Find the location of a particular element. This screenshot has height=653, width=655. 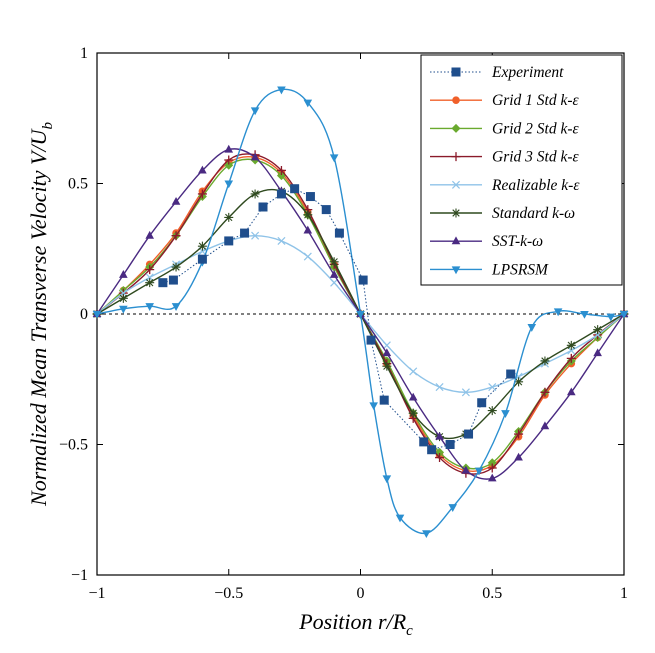

legend-label: Grid 2 Std k-ε is located at coordinates (536, 128).